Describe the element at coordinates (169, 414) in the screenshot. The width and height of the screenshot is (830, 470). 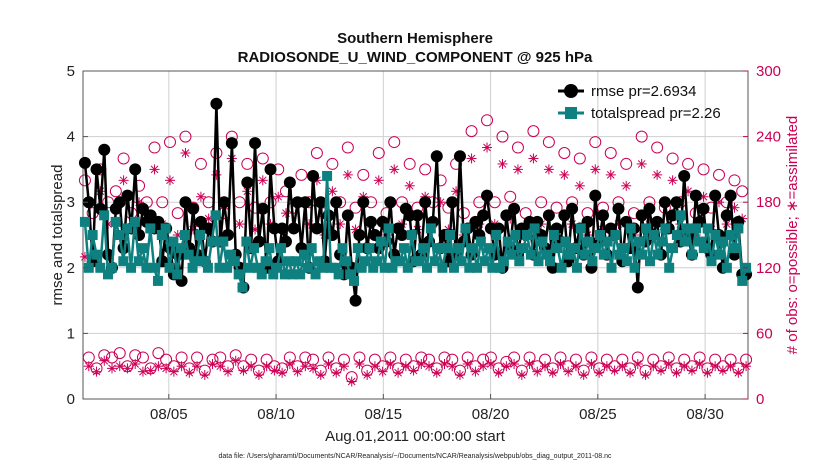
I see `x-tick-label-0: 08/05` at that location.